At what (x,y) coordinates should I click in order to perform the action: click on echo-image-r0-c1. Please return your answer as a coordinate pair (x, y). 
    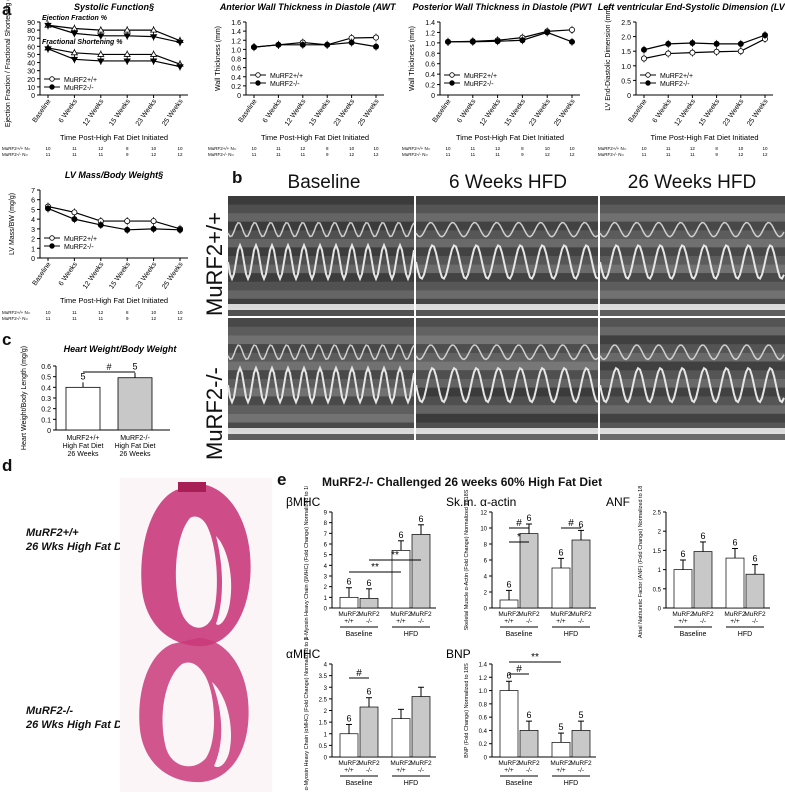
    Looking at the image, I should click on (507, 256).